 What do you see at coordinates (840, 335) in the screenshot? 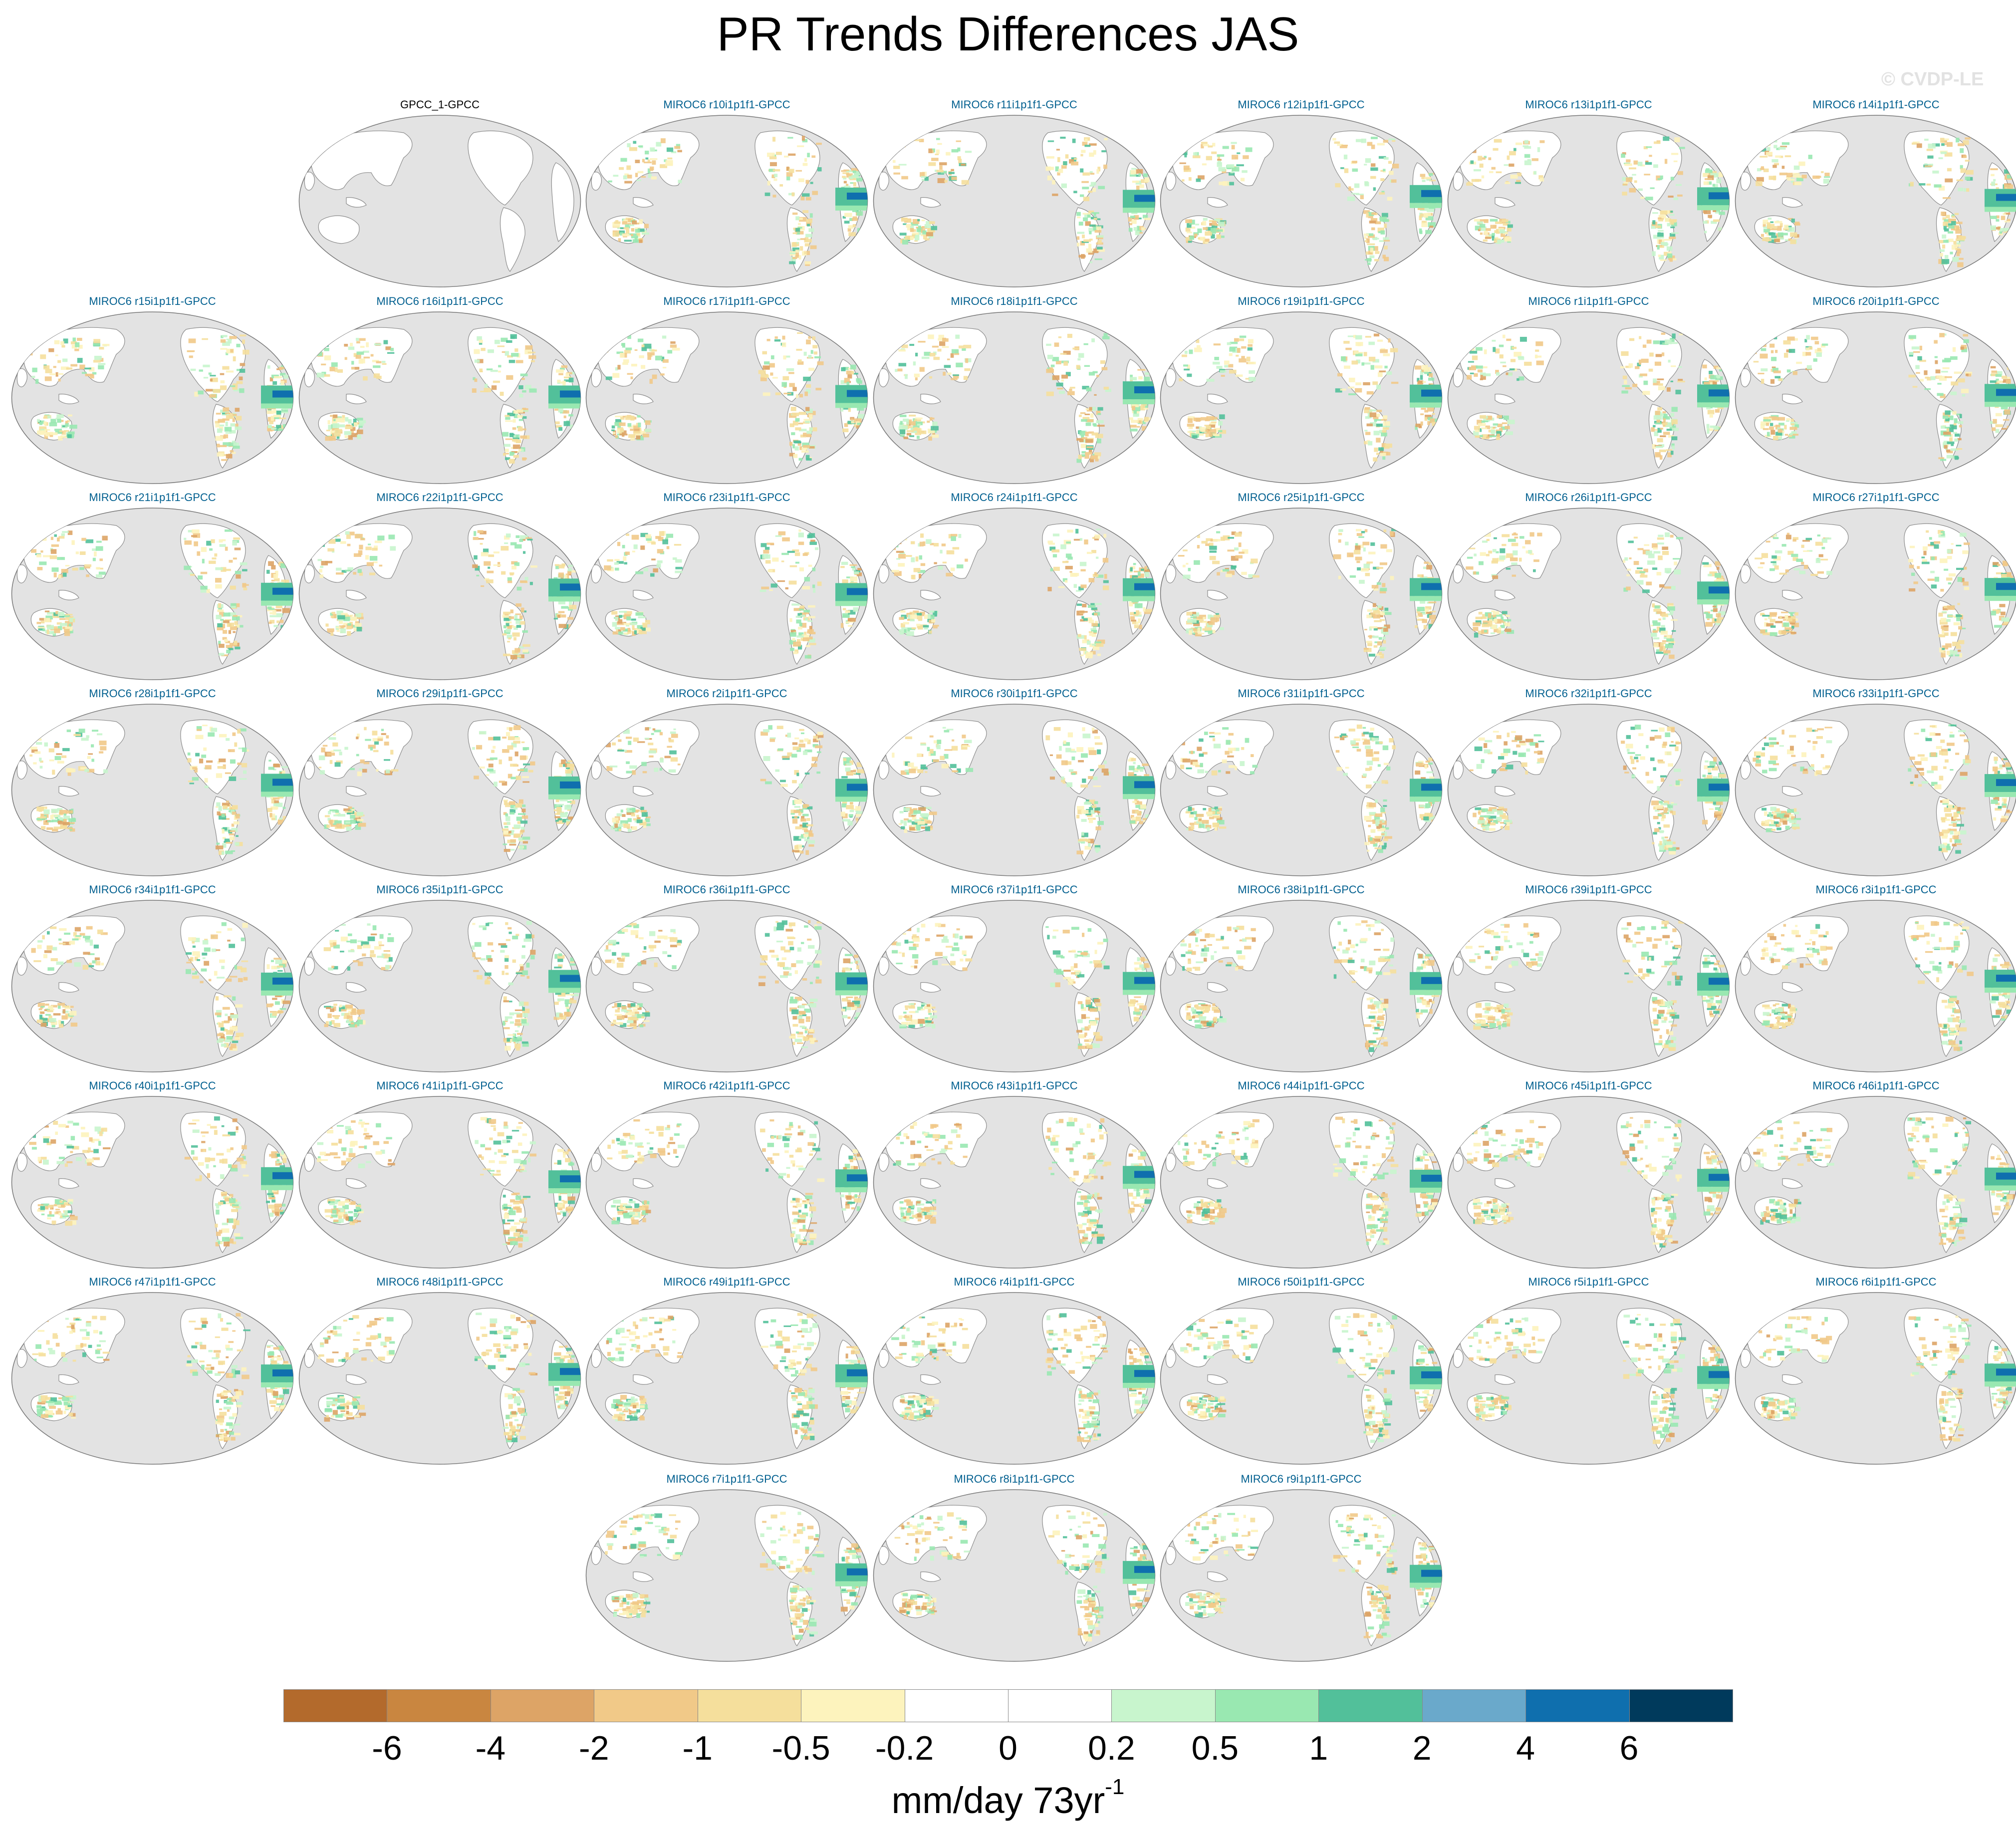
I see `land-mass` at bounding box center [840, 335].